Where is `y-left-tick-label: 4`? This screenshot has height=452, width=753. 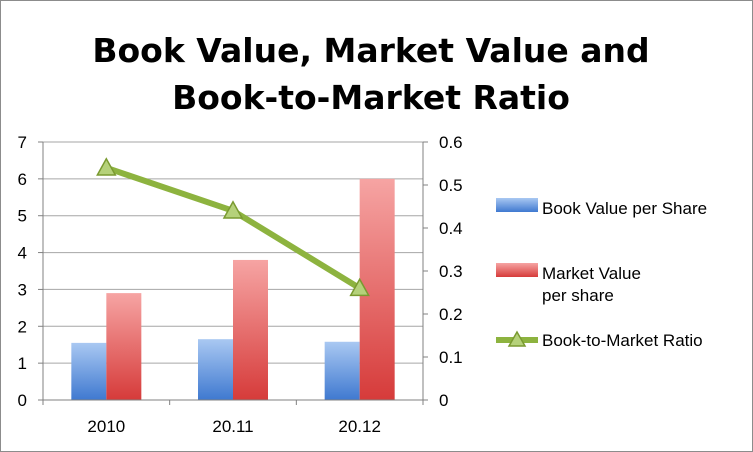
y-left-tick-label: 4 is located at coordinates (22, 253).